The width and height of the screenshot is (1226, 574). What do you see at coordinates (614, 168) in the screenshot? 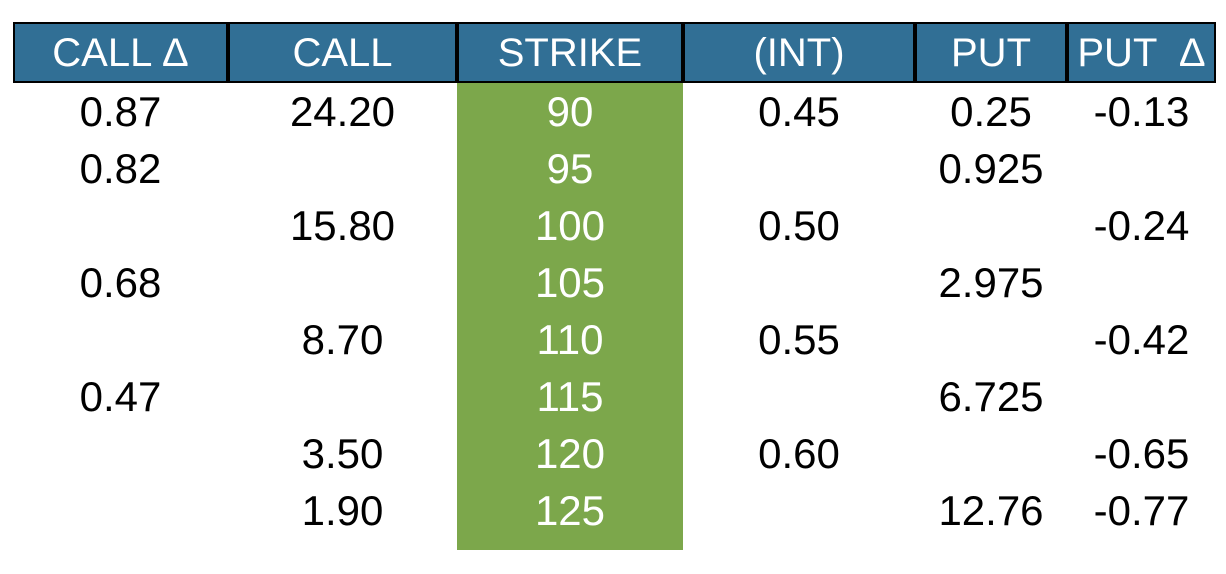
I see `table-row: 0.82 95 0.925` at bounding box center [614, 168].